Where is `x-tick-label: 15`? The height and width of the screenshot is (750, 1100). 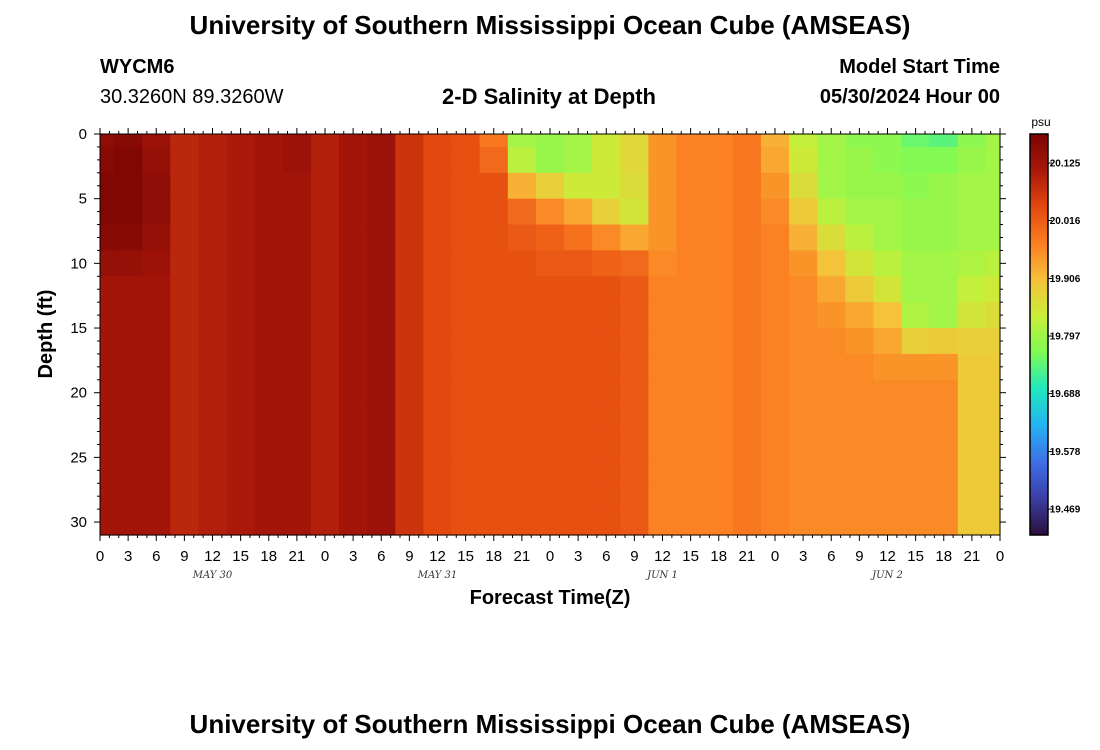
x-tick-label: 15 is located at coordinates (240, 556).